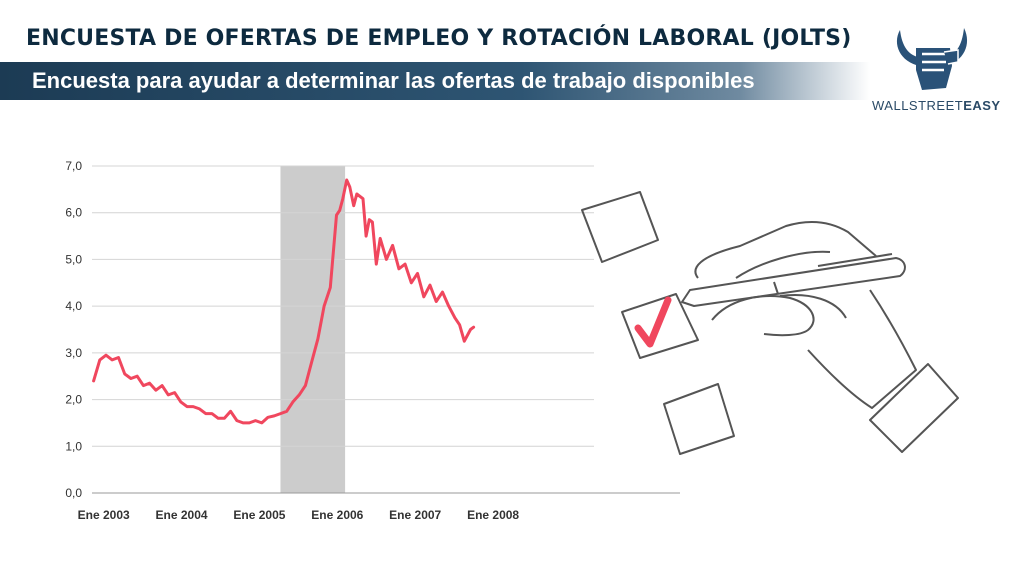  Describe the element at coordinates (104, 515) in the screenshot. I see `x-tick-label: Ene 2003` at that location.